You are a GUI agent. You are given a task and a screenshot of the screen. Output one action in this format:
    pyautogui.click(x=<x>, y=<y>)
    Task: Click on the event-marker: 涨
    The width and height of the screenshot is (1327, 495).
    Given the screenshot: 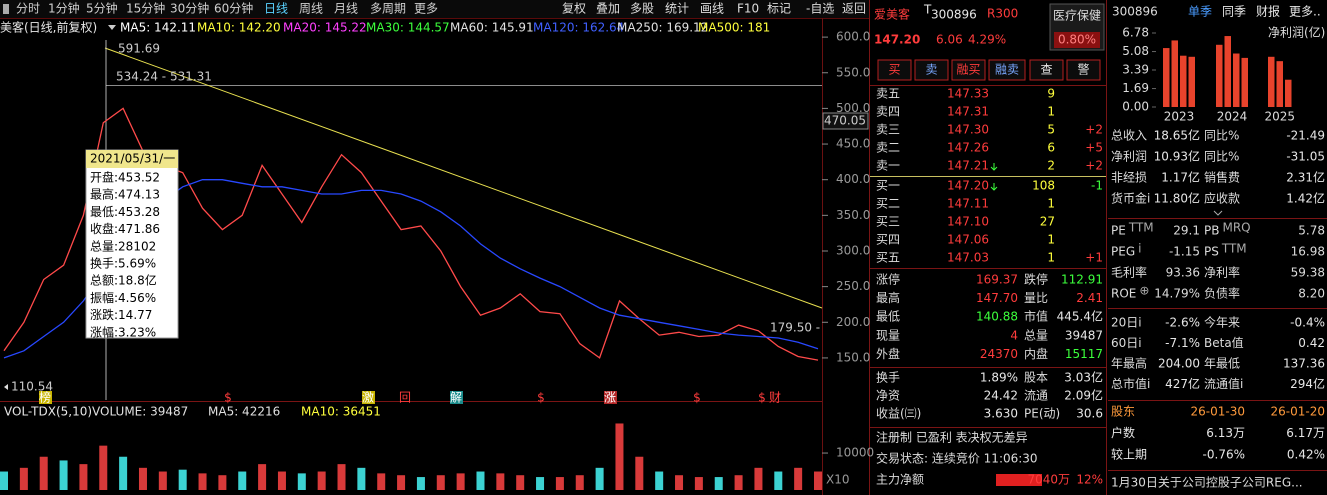 What is the action you would take?
    pyautogui.click(x=610, y=397)
    